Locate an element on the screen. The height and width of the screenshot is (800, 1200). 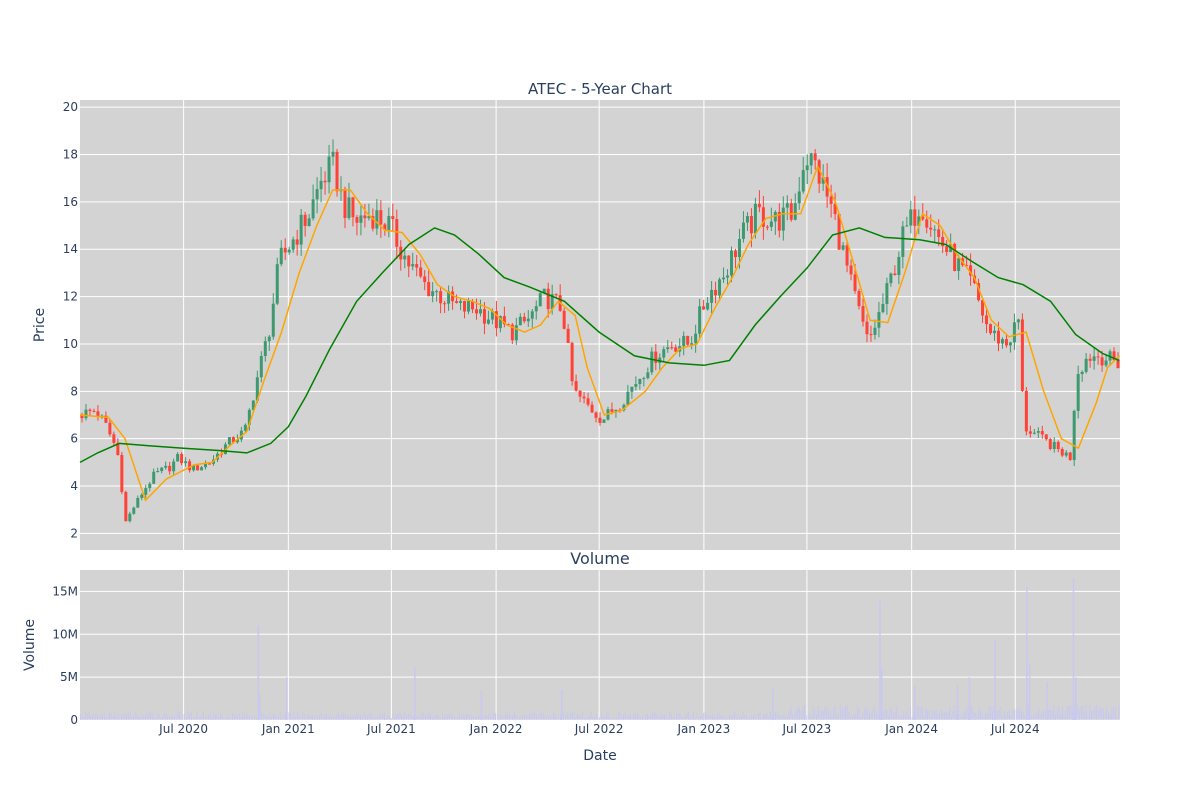
x-tick: Jul 2023 is located at coordinates (806, 729).